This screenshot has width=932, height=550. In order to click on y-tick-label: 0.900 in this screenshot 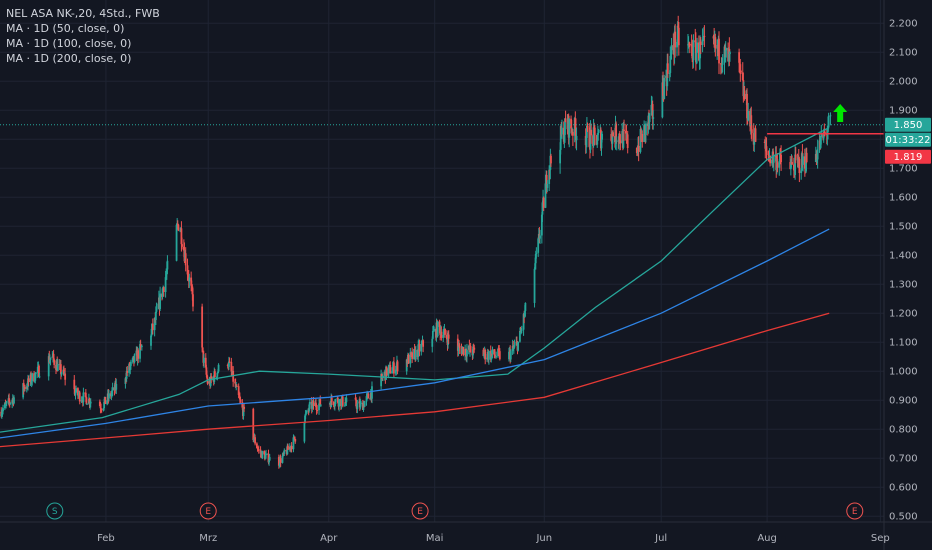, I will do `click(903, 401)`.